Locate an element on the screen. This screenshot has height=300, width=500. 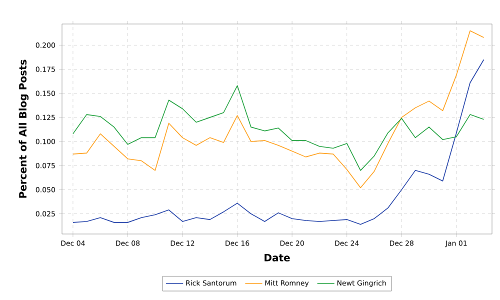
x-axis-title: Date is located at coordinates (277, 258).